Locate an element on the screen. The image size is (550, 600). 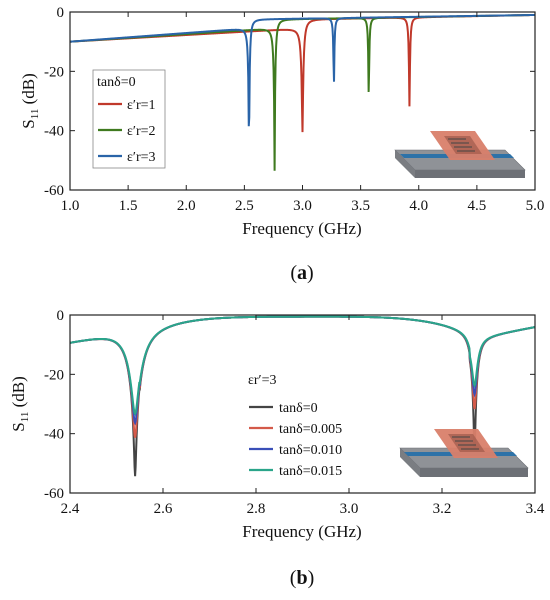
legend-label-er2: ε′r=2 is located at coordinates (141, 131).